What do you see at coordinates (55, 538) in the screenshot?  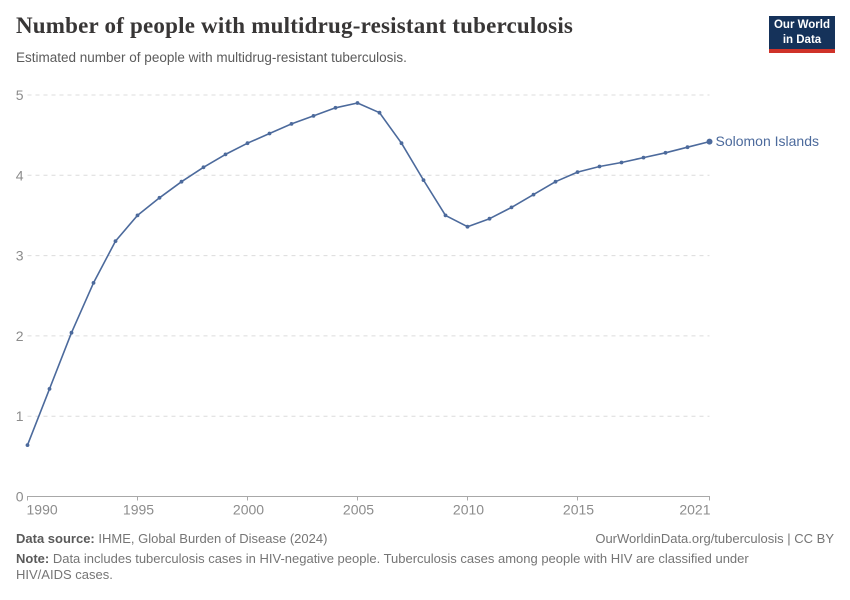 I see `data-source-label: Data source:` at bounding box center [55, 538].